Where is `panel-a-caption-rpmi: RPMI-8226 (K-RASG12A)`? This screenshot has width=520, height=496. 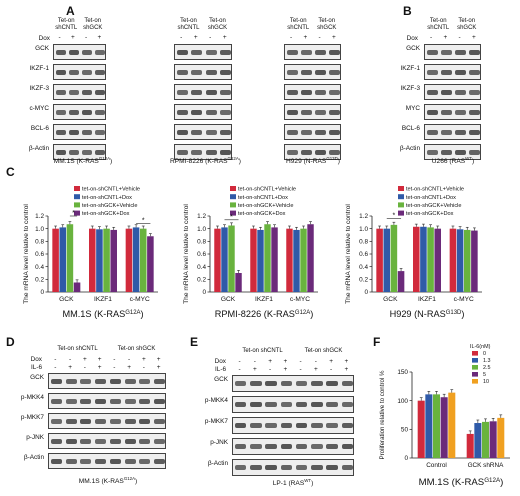 panel-a-caption-rpmi: RPMI-8226 (K-RASG12A) is located at coordinates (205, 161).